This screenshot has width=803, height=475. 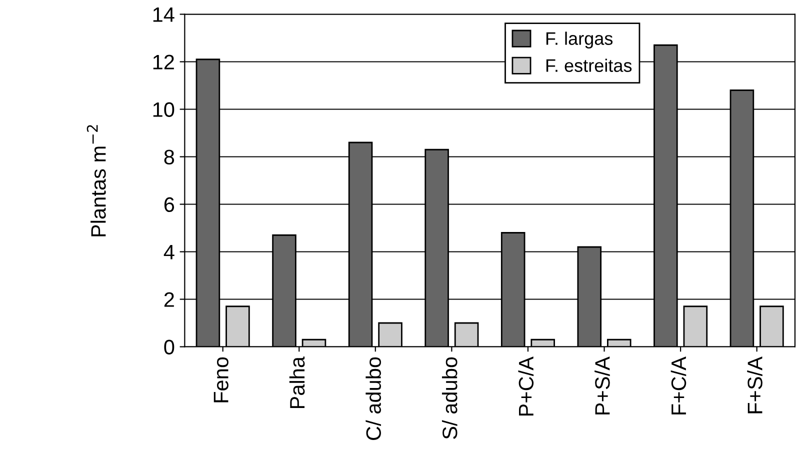 I want to click on y-tick-label: 2, so click(x=169, y=299).